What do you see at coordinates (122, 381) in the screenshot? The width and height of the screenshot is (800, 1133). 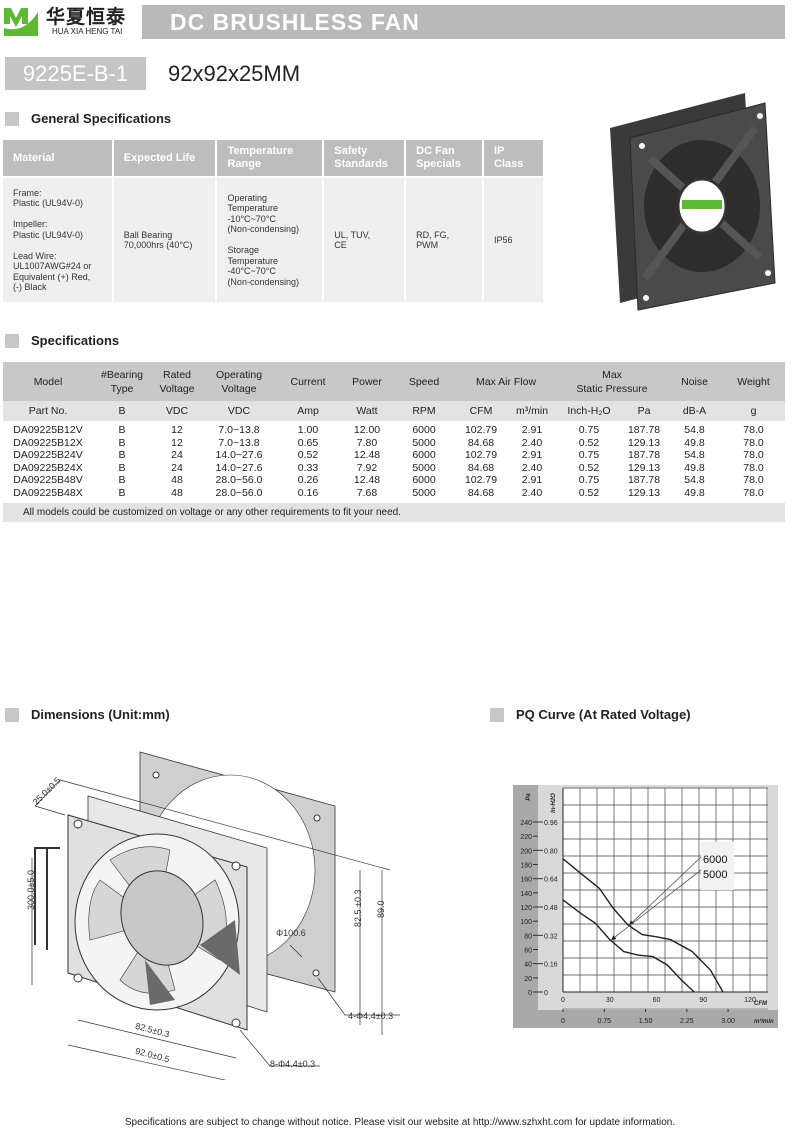 I see `spec-header: #Bearing Type` at bounding box center [122, 381].